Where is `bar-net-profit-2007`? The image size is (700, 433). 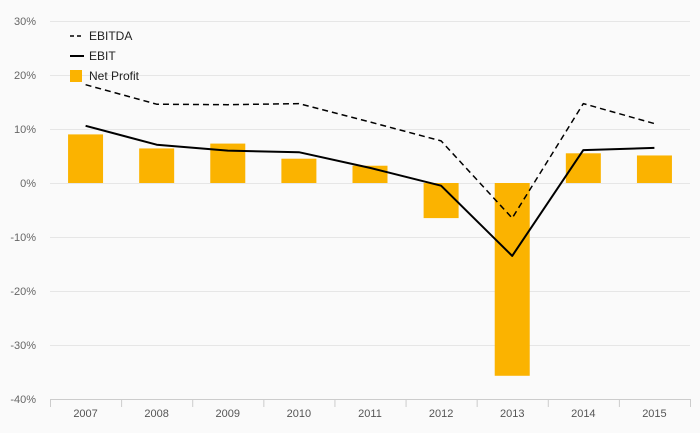 bar-net-profit-2007 is located at coordinates (86, 158).